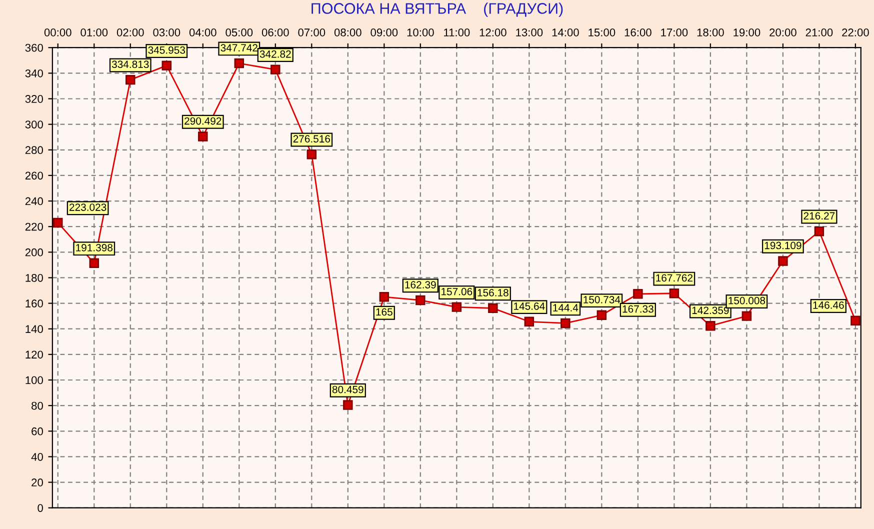 The height and width of the screenshot is (529, 874). What do you see at coordinates (34, 380) in the screenshot?
I see `y-tick-label: 100` at bounding box center [34, 380].